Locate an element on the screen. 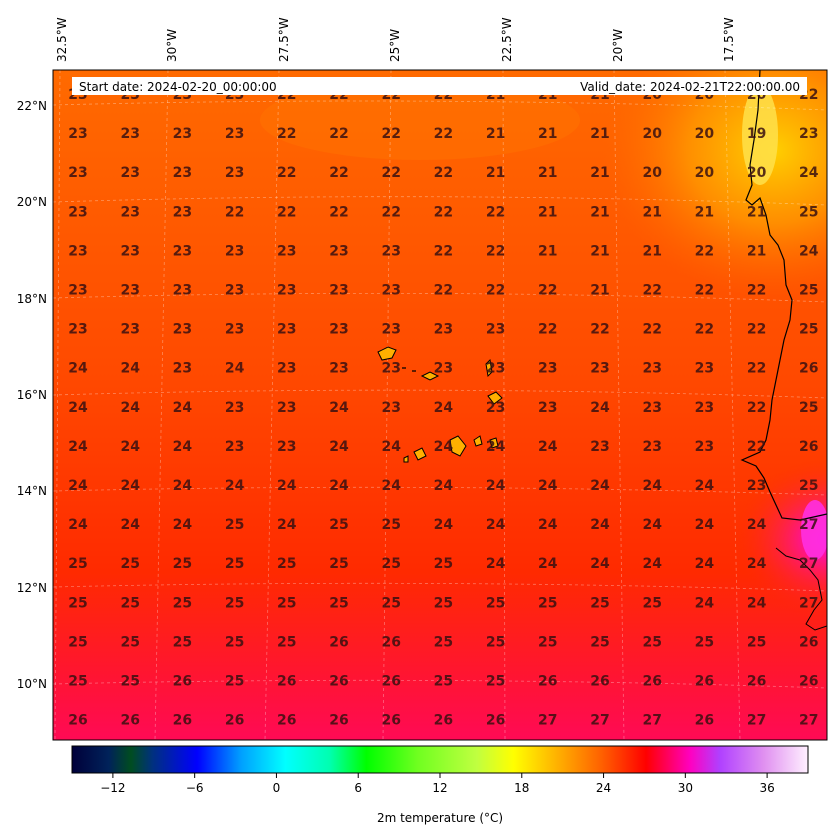  colorbar-scale is located at coordinates (440, 759).